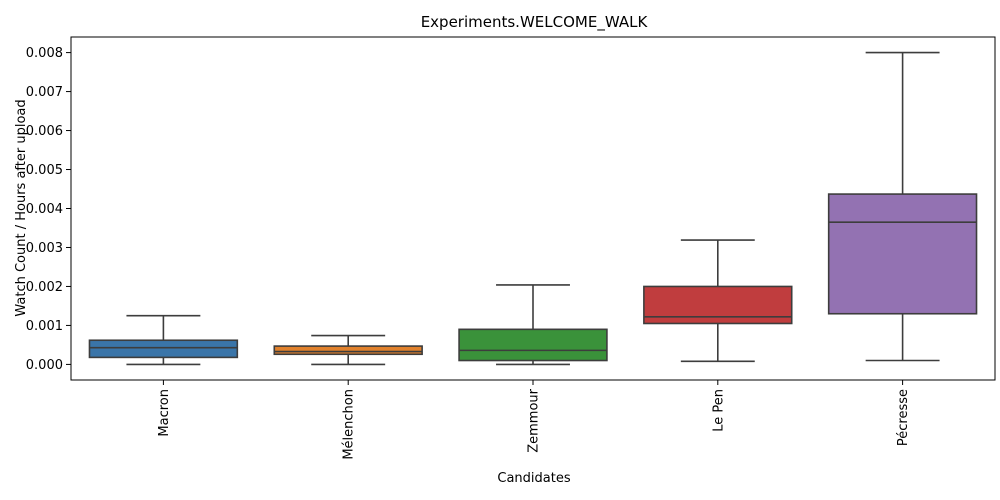  Describe the element at coordinates (533, 478) in the screenshot. I see `x-axis-label: Candidates` at that location.